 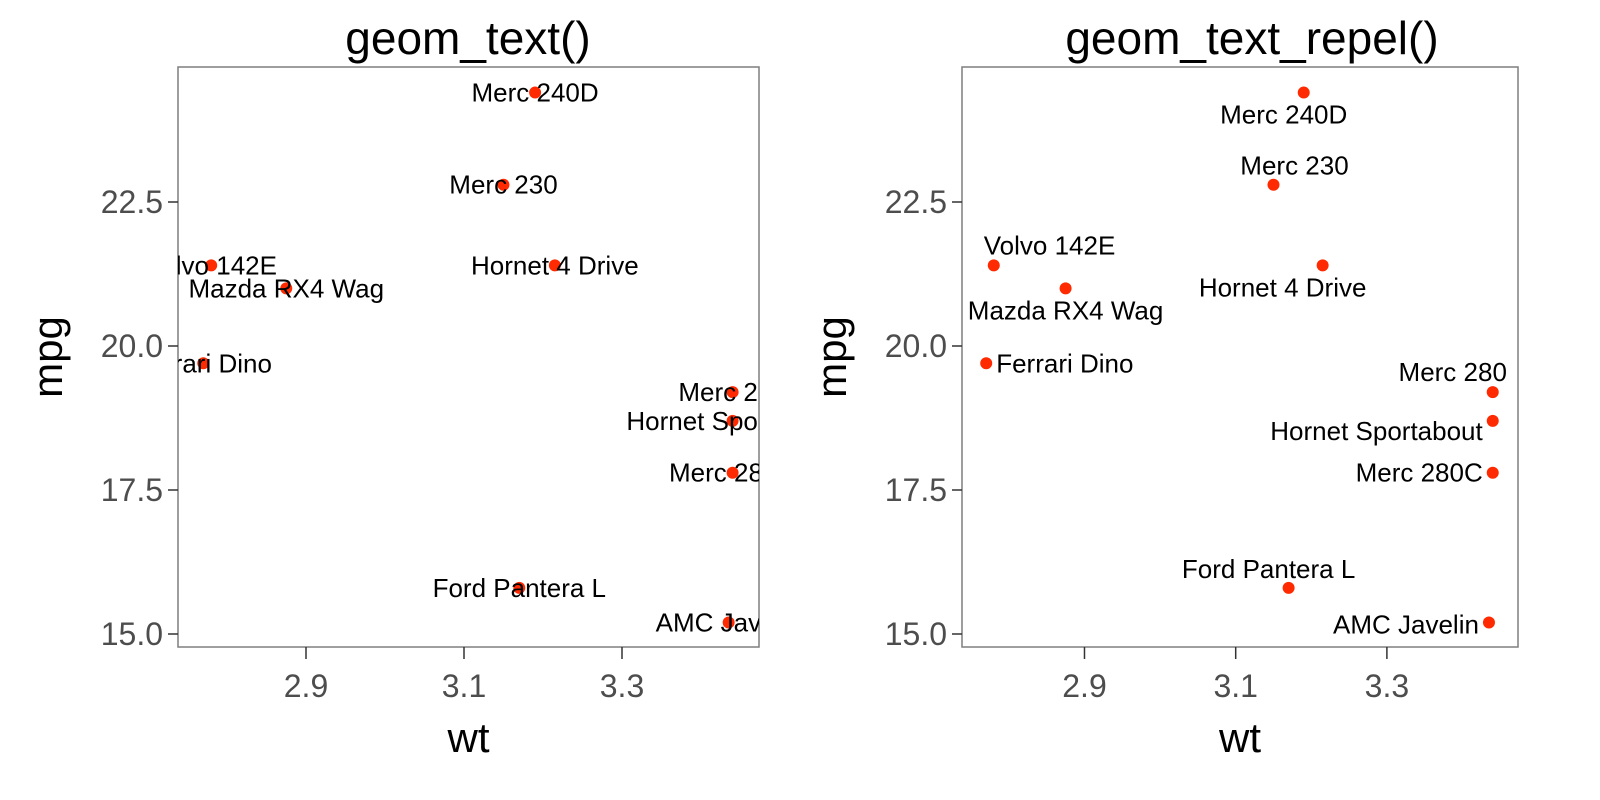 I want to click on chart-title: geom_text_repel(), so click(x=1251, y=38).